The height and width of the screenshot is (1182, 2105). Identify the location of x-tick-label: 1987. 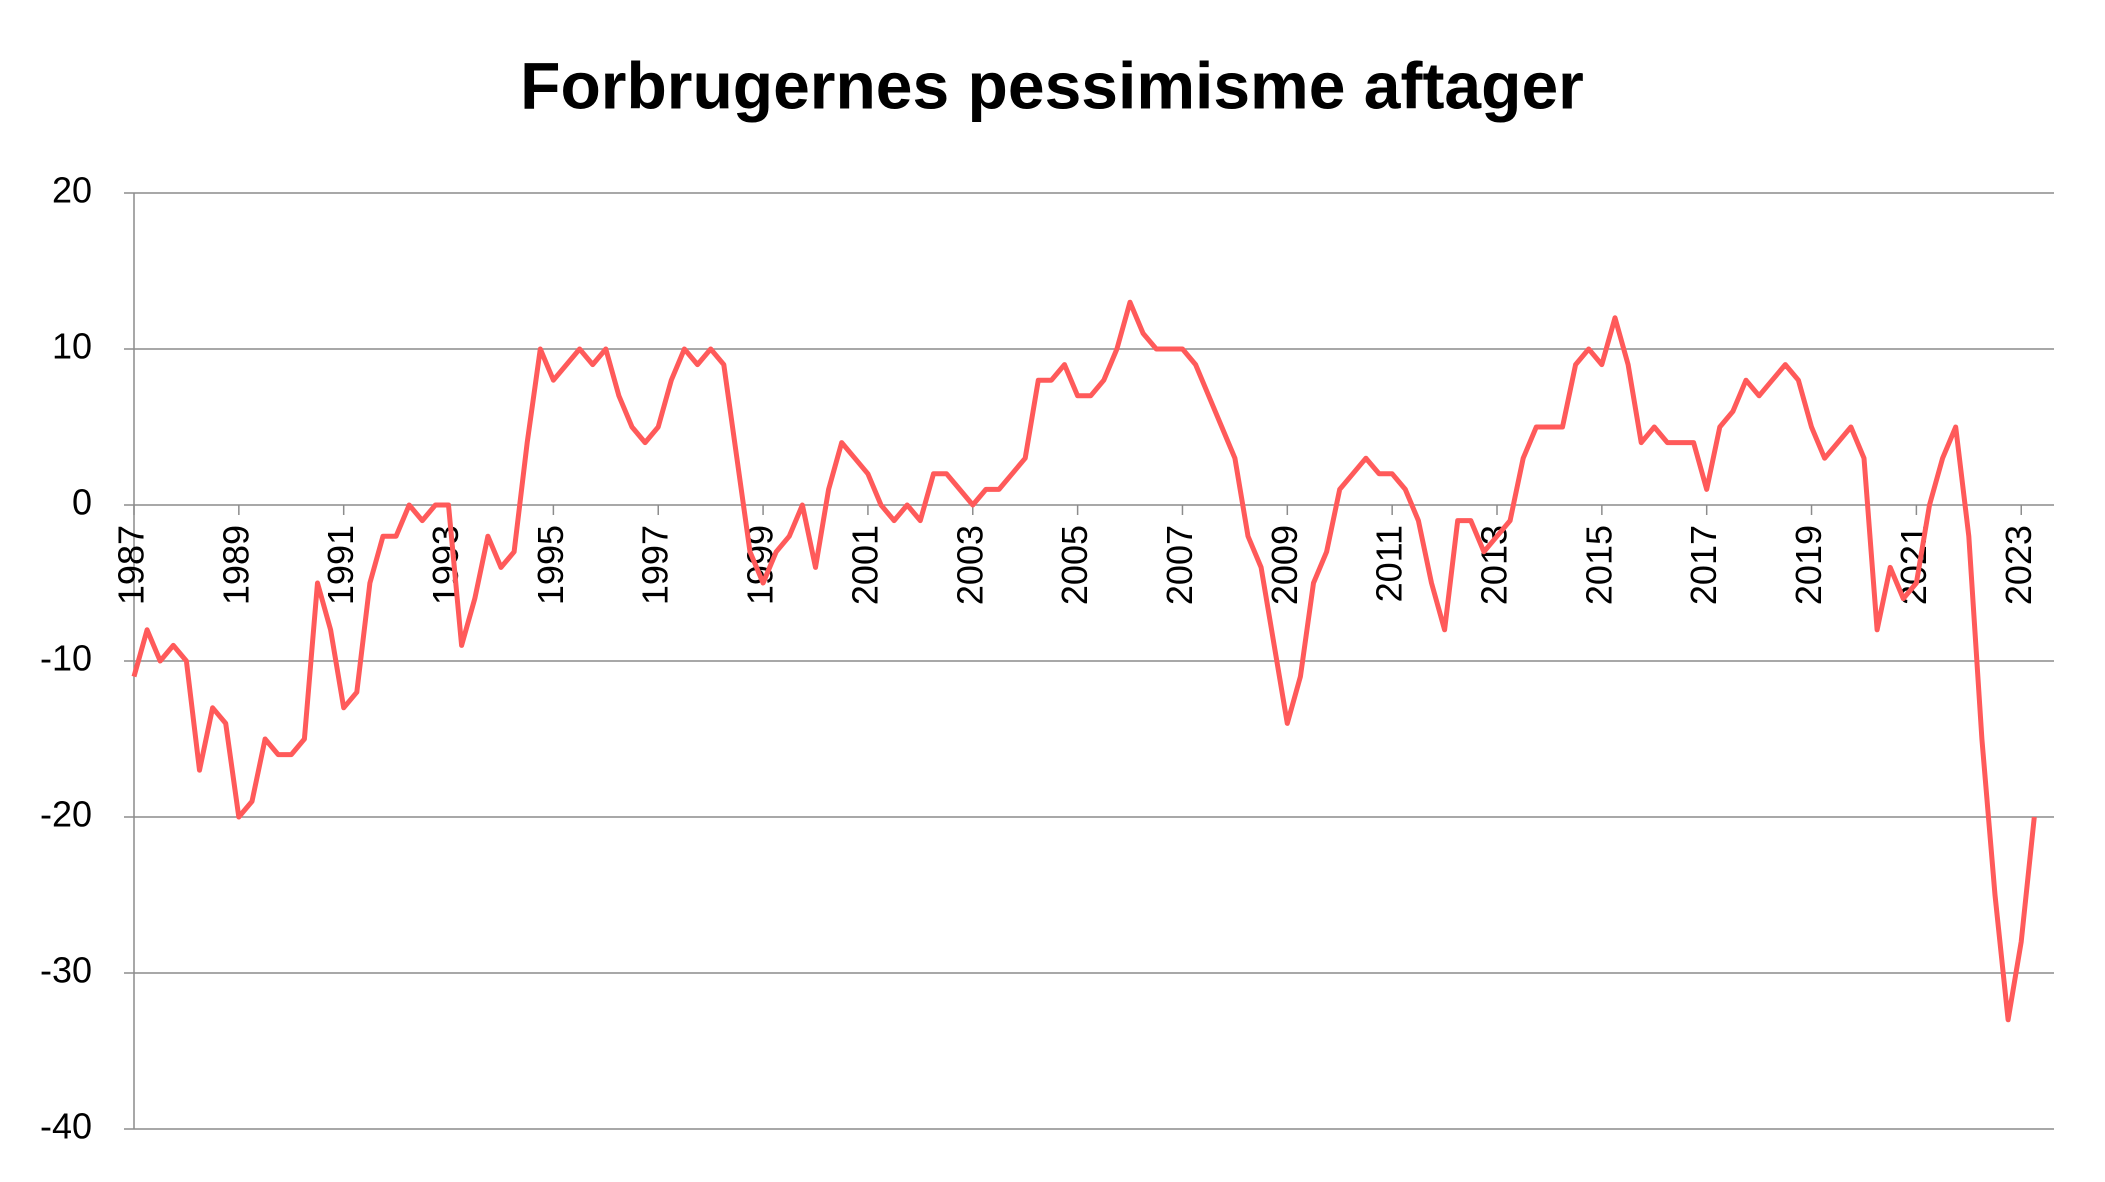
(131, 565).